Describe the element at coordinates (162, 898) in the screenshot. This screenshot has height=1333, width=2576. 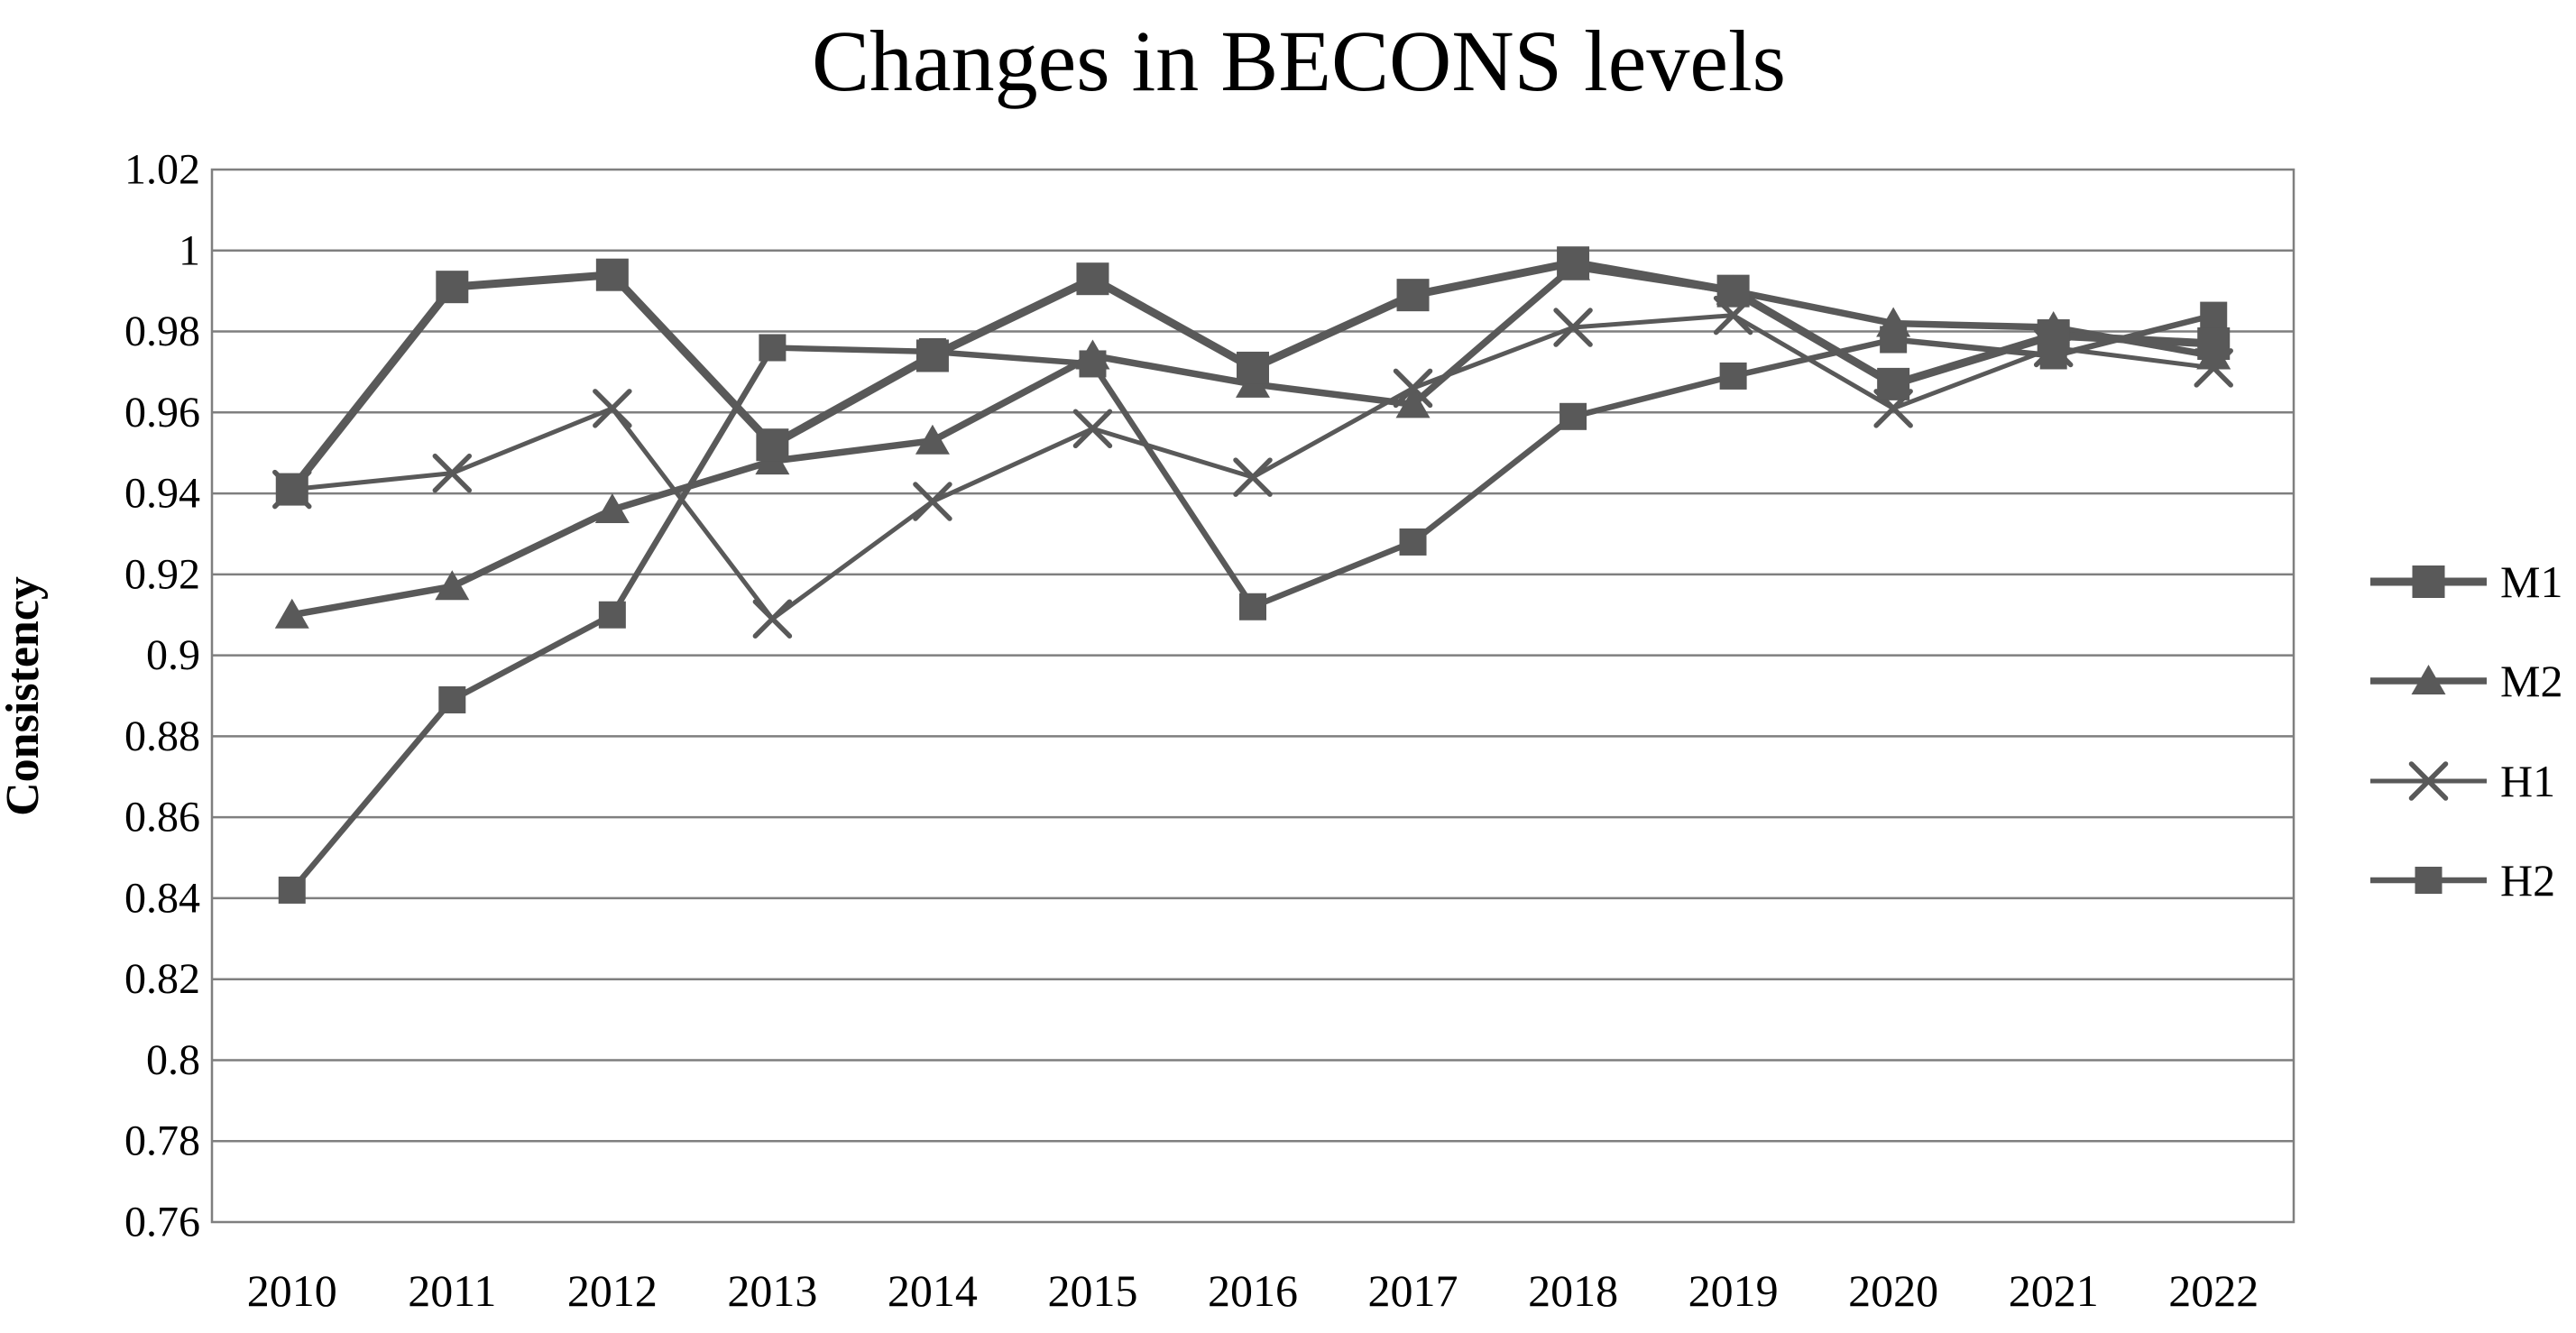
I see `y-tick-label: 0.84` at that location.